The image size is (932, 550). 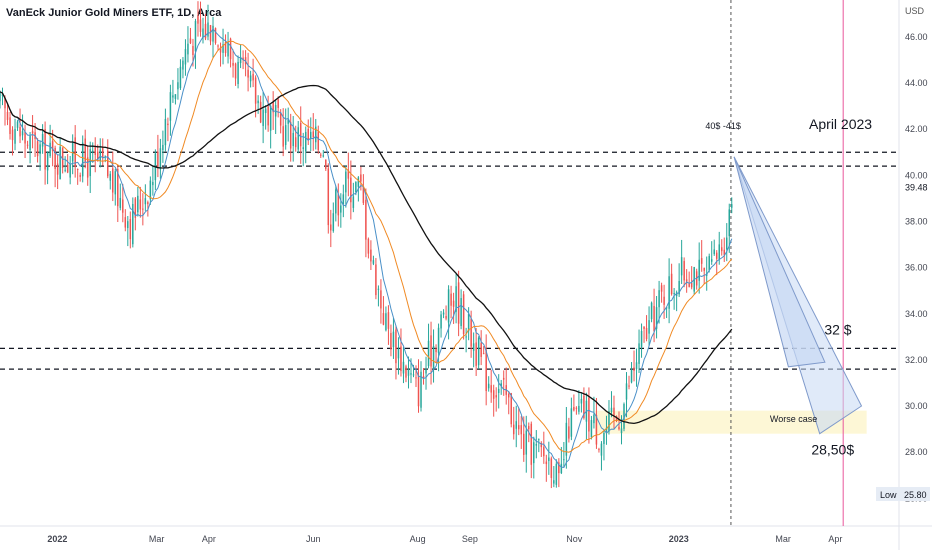 I want to click on y-tick-label: 40.00, so click(x=916, y=175).